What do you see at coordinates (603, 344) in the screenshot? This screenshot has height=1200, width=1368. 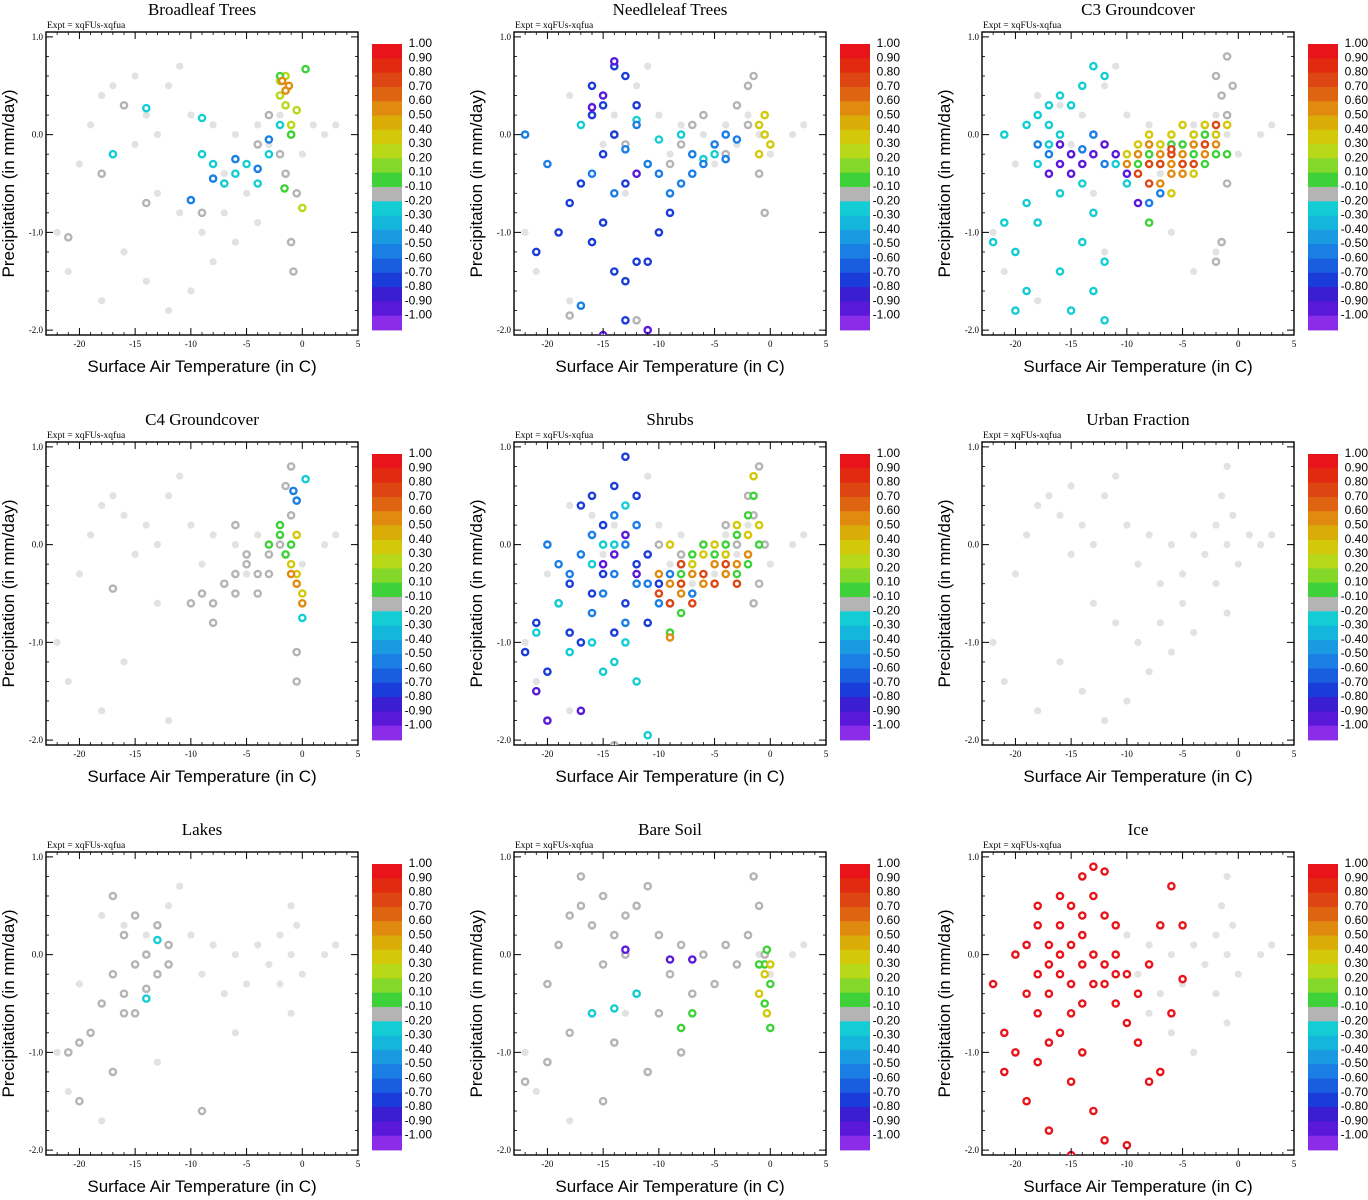 I see `x-tick-label: -15` at bounding box center [603, 344].